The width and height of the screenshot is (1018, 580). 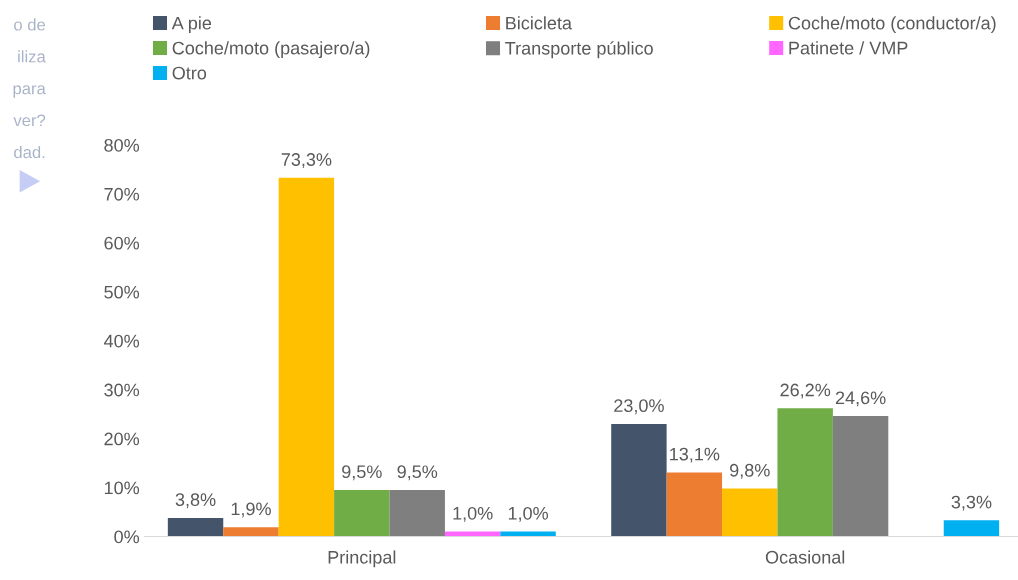 What do you see at coordinates (122, 390) in the screenshot?
I see `y-tick-label: 30%` at bounding box center [122, 390].